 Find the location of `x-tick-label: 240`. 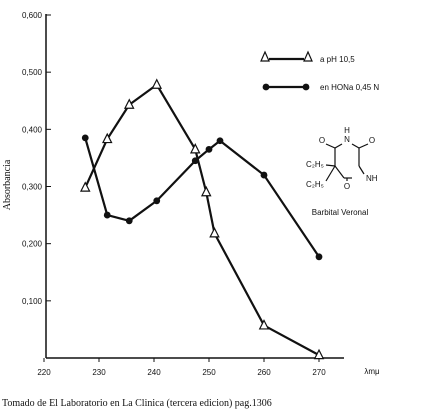

x-tick-label: 240 is located at coordinates (154, 372).